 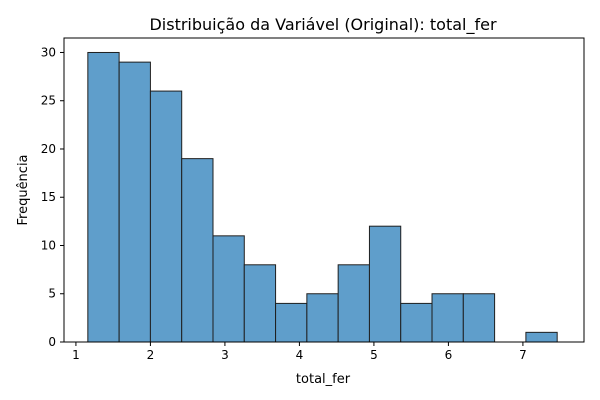 What do you see at coordinates (52, 294) in the screenshot?
I see `y-tick-label: 5` at bounding box center [52, 294].